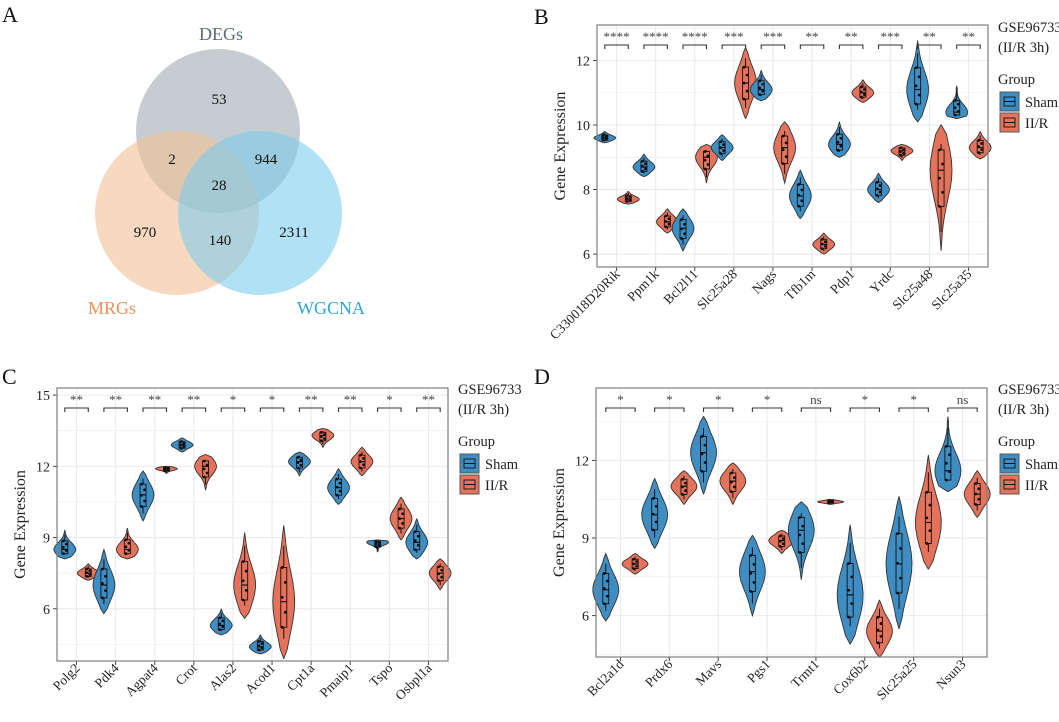  I want to click on ir-cpt1a-box, so click(323, 436).